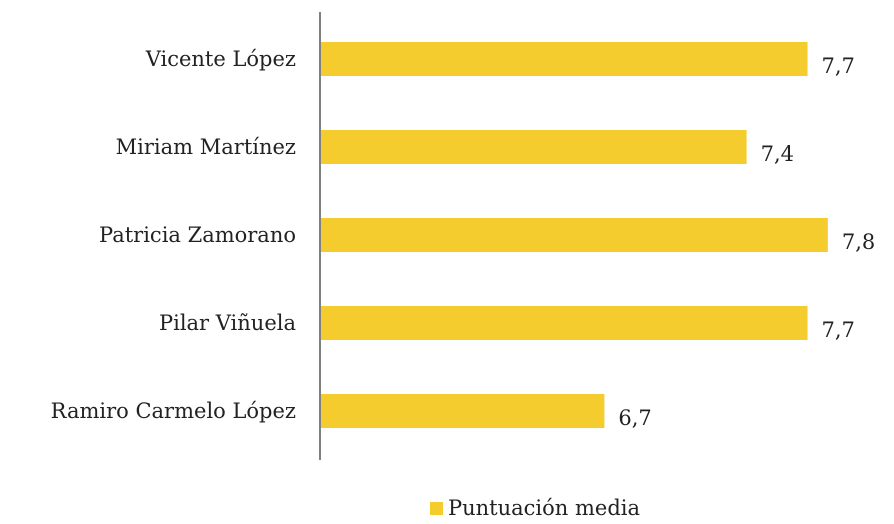  I want to click on legend: Puntuación media, so click(535, 508).